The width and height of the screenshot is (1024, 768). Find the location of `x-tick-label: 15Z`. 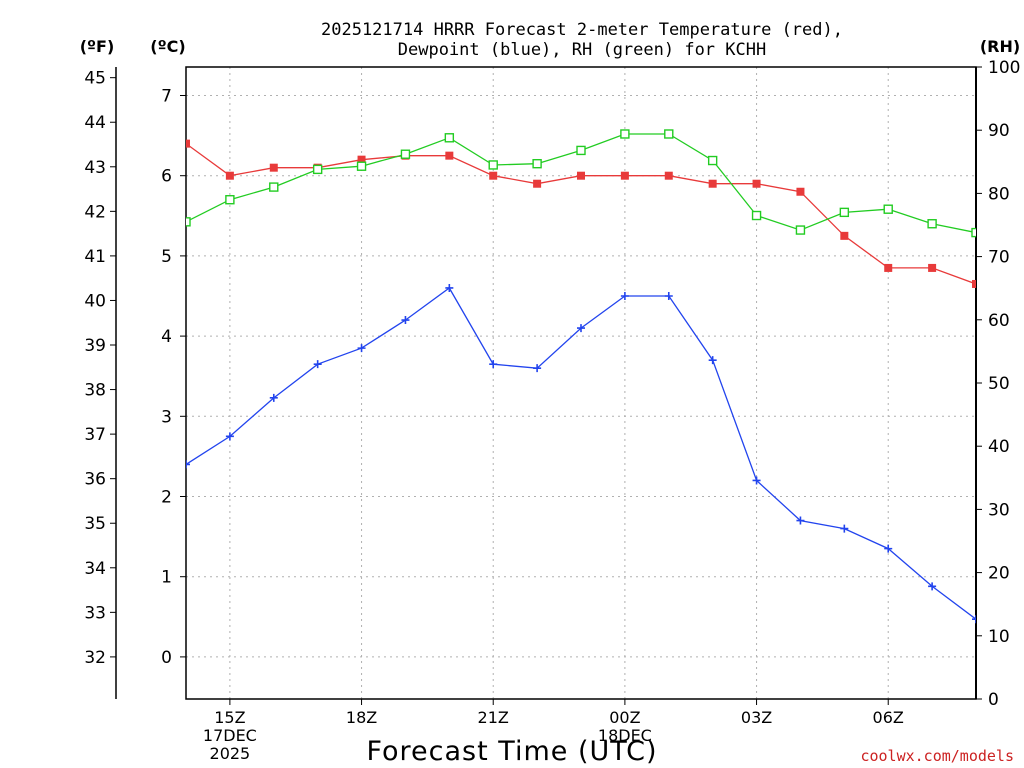

x-tick-label: 15Z is located at coordinates (229, 717).